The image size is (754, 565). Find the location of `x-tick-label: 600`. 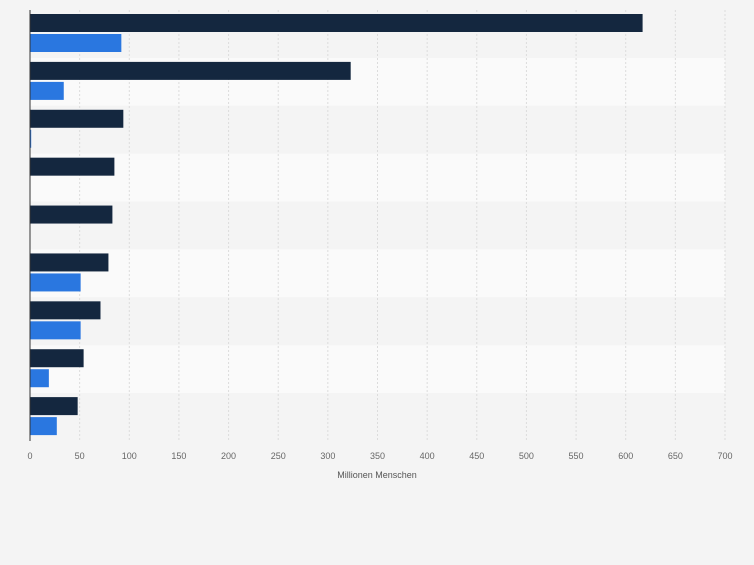

x-tick-label: 600 is located at coordinates (625, 456).